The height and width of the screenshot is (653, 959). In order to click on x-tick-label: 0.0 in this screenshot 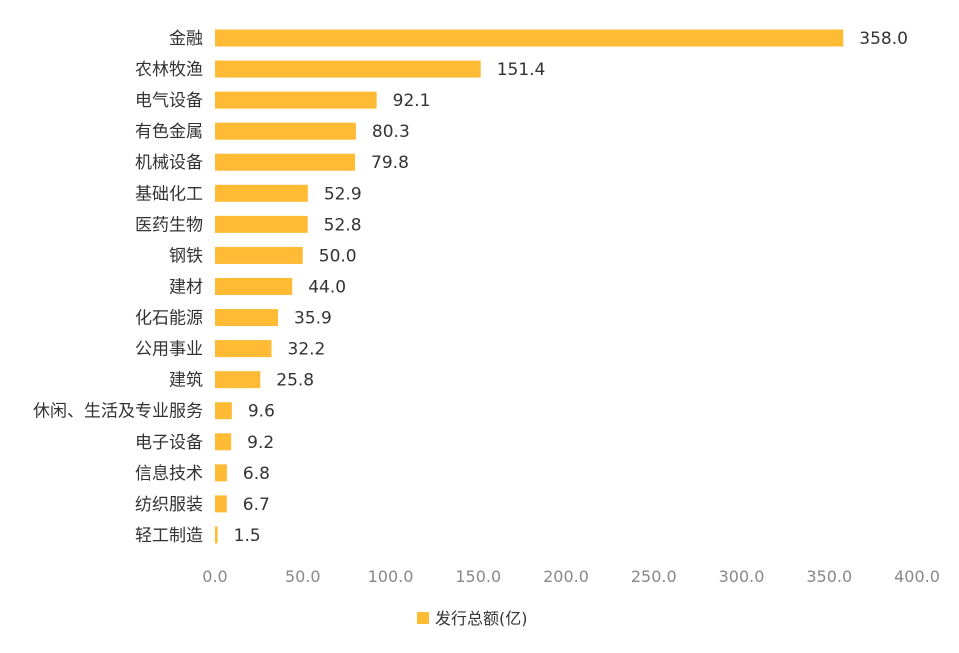, I will do `click(214, 576)`.